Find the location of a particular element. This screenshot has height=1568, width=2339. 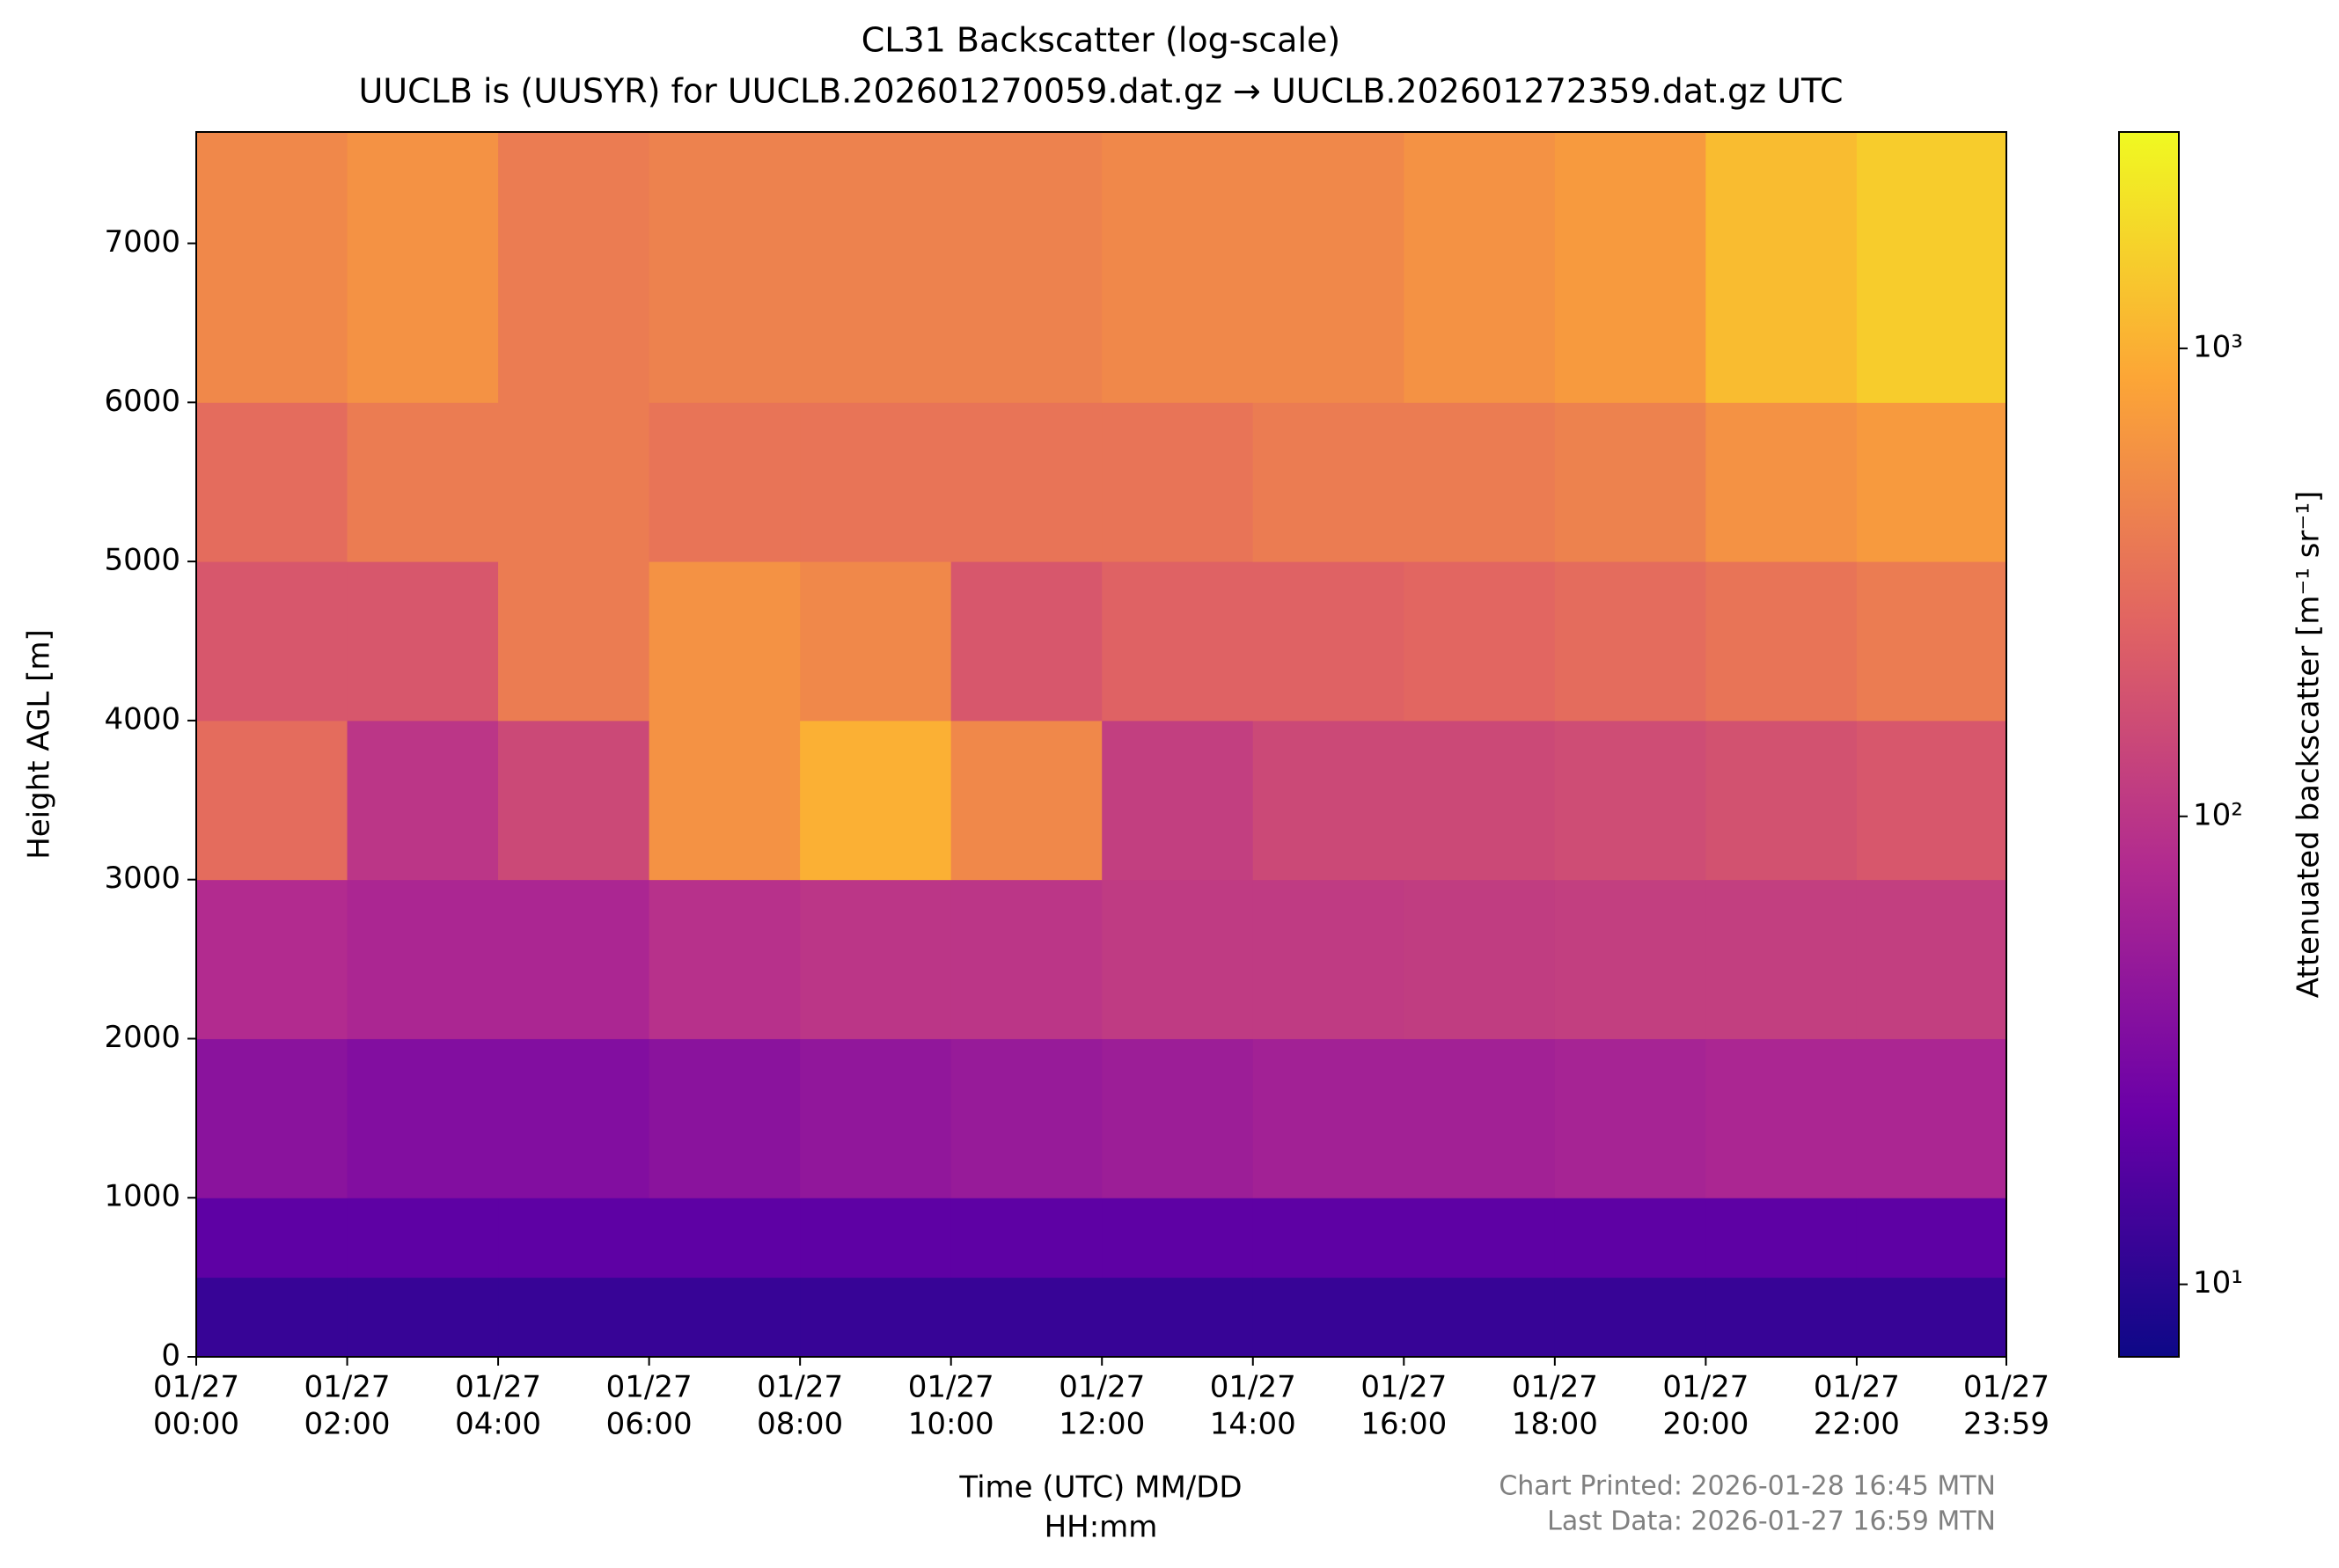

colorbar-tick-label: 10¹ is located at coordinates (2218, 1283).